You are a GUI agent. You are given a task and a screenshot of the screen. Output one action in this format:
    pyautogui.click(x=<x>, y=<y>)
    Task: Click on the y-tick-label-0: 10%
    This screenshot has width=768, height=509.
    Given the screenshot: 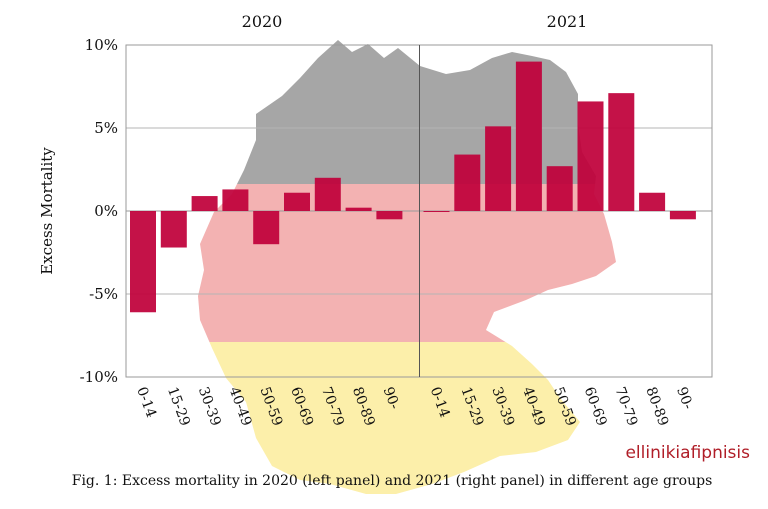 What is the action you would take?
    pyautogui.click(x=101, y=45)
    